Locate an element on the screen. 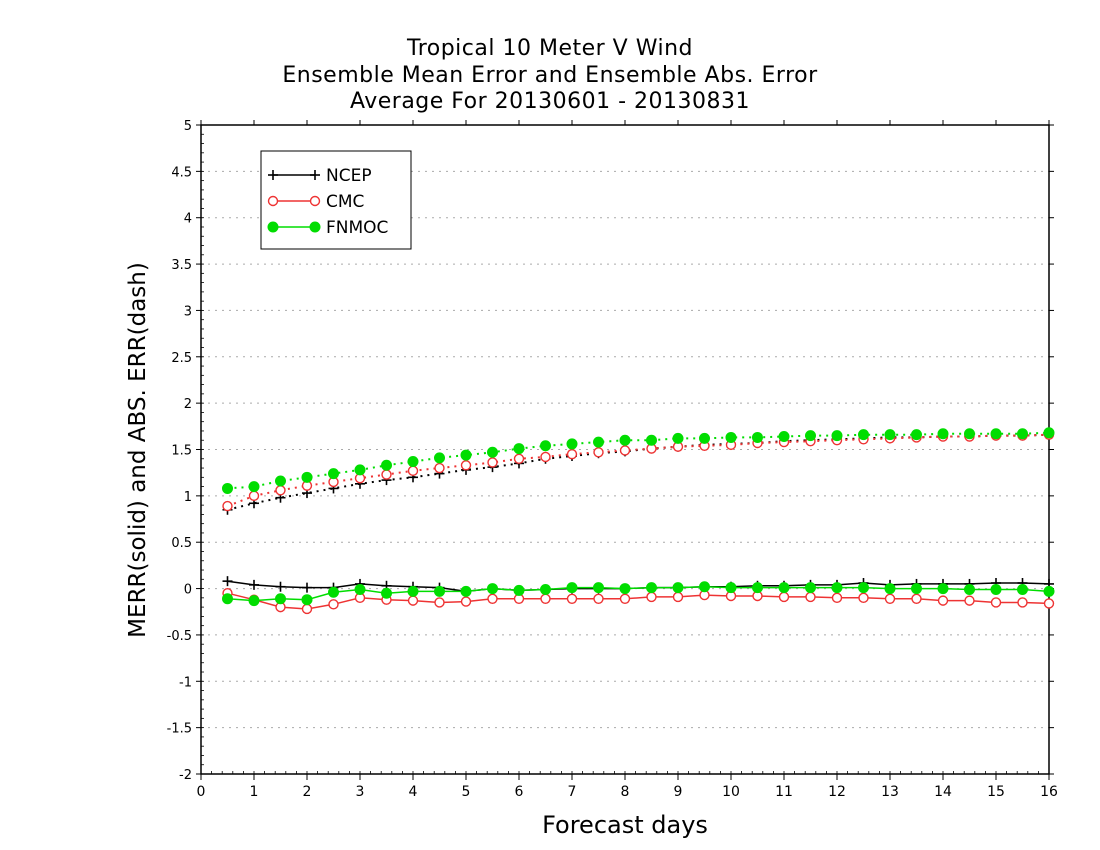  x-tick-label: 1 is located at coordinates (254, 792).